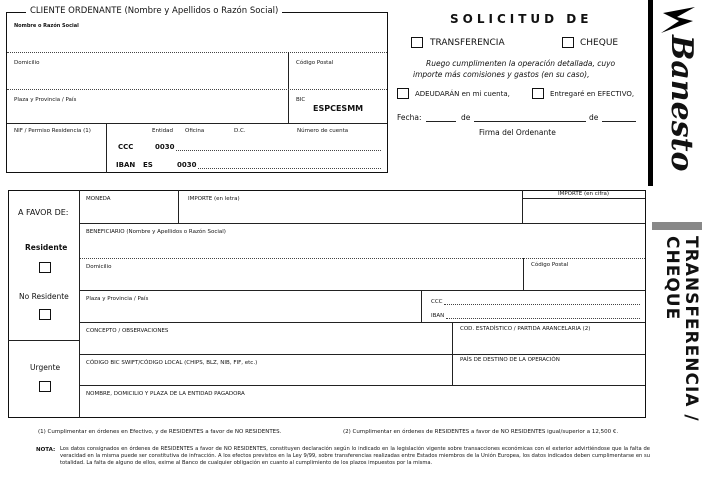 This screenshot has height=485, width=707. What do you see at coordinates (240, 131) in the screenshot?
I see `dc-label: D.C.` at bounding box center [240, 131].